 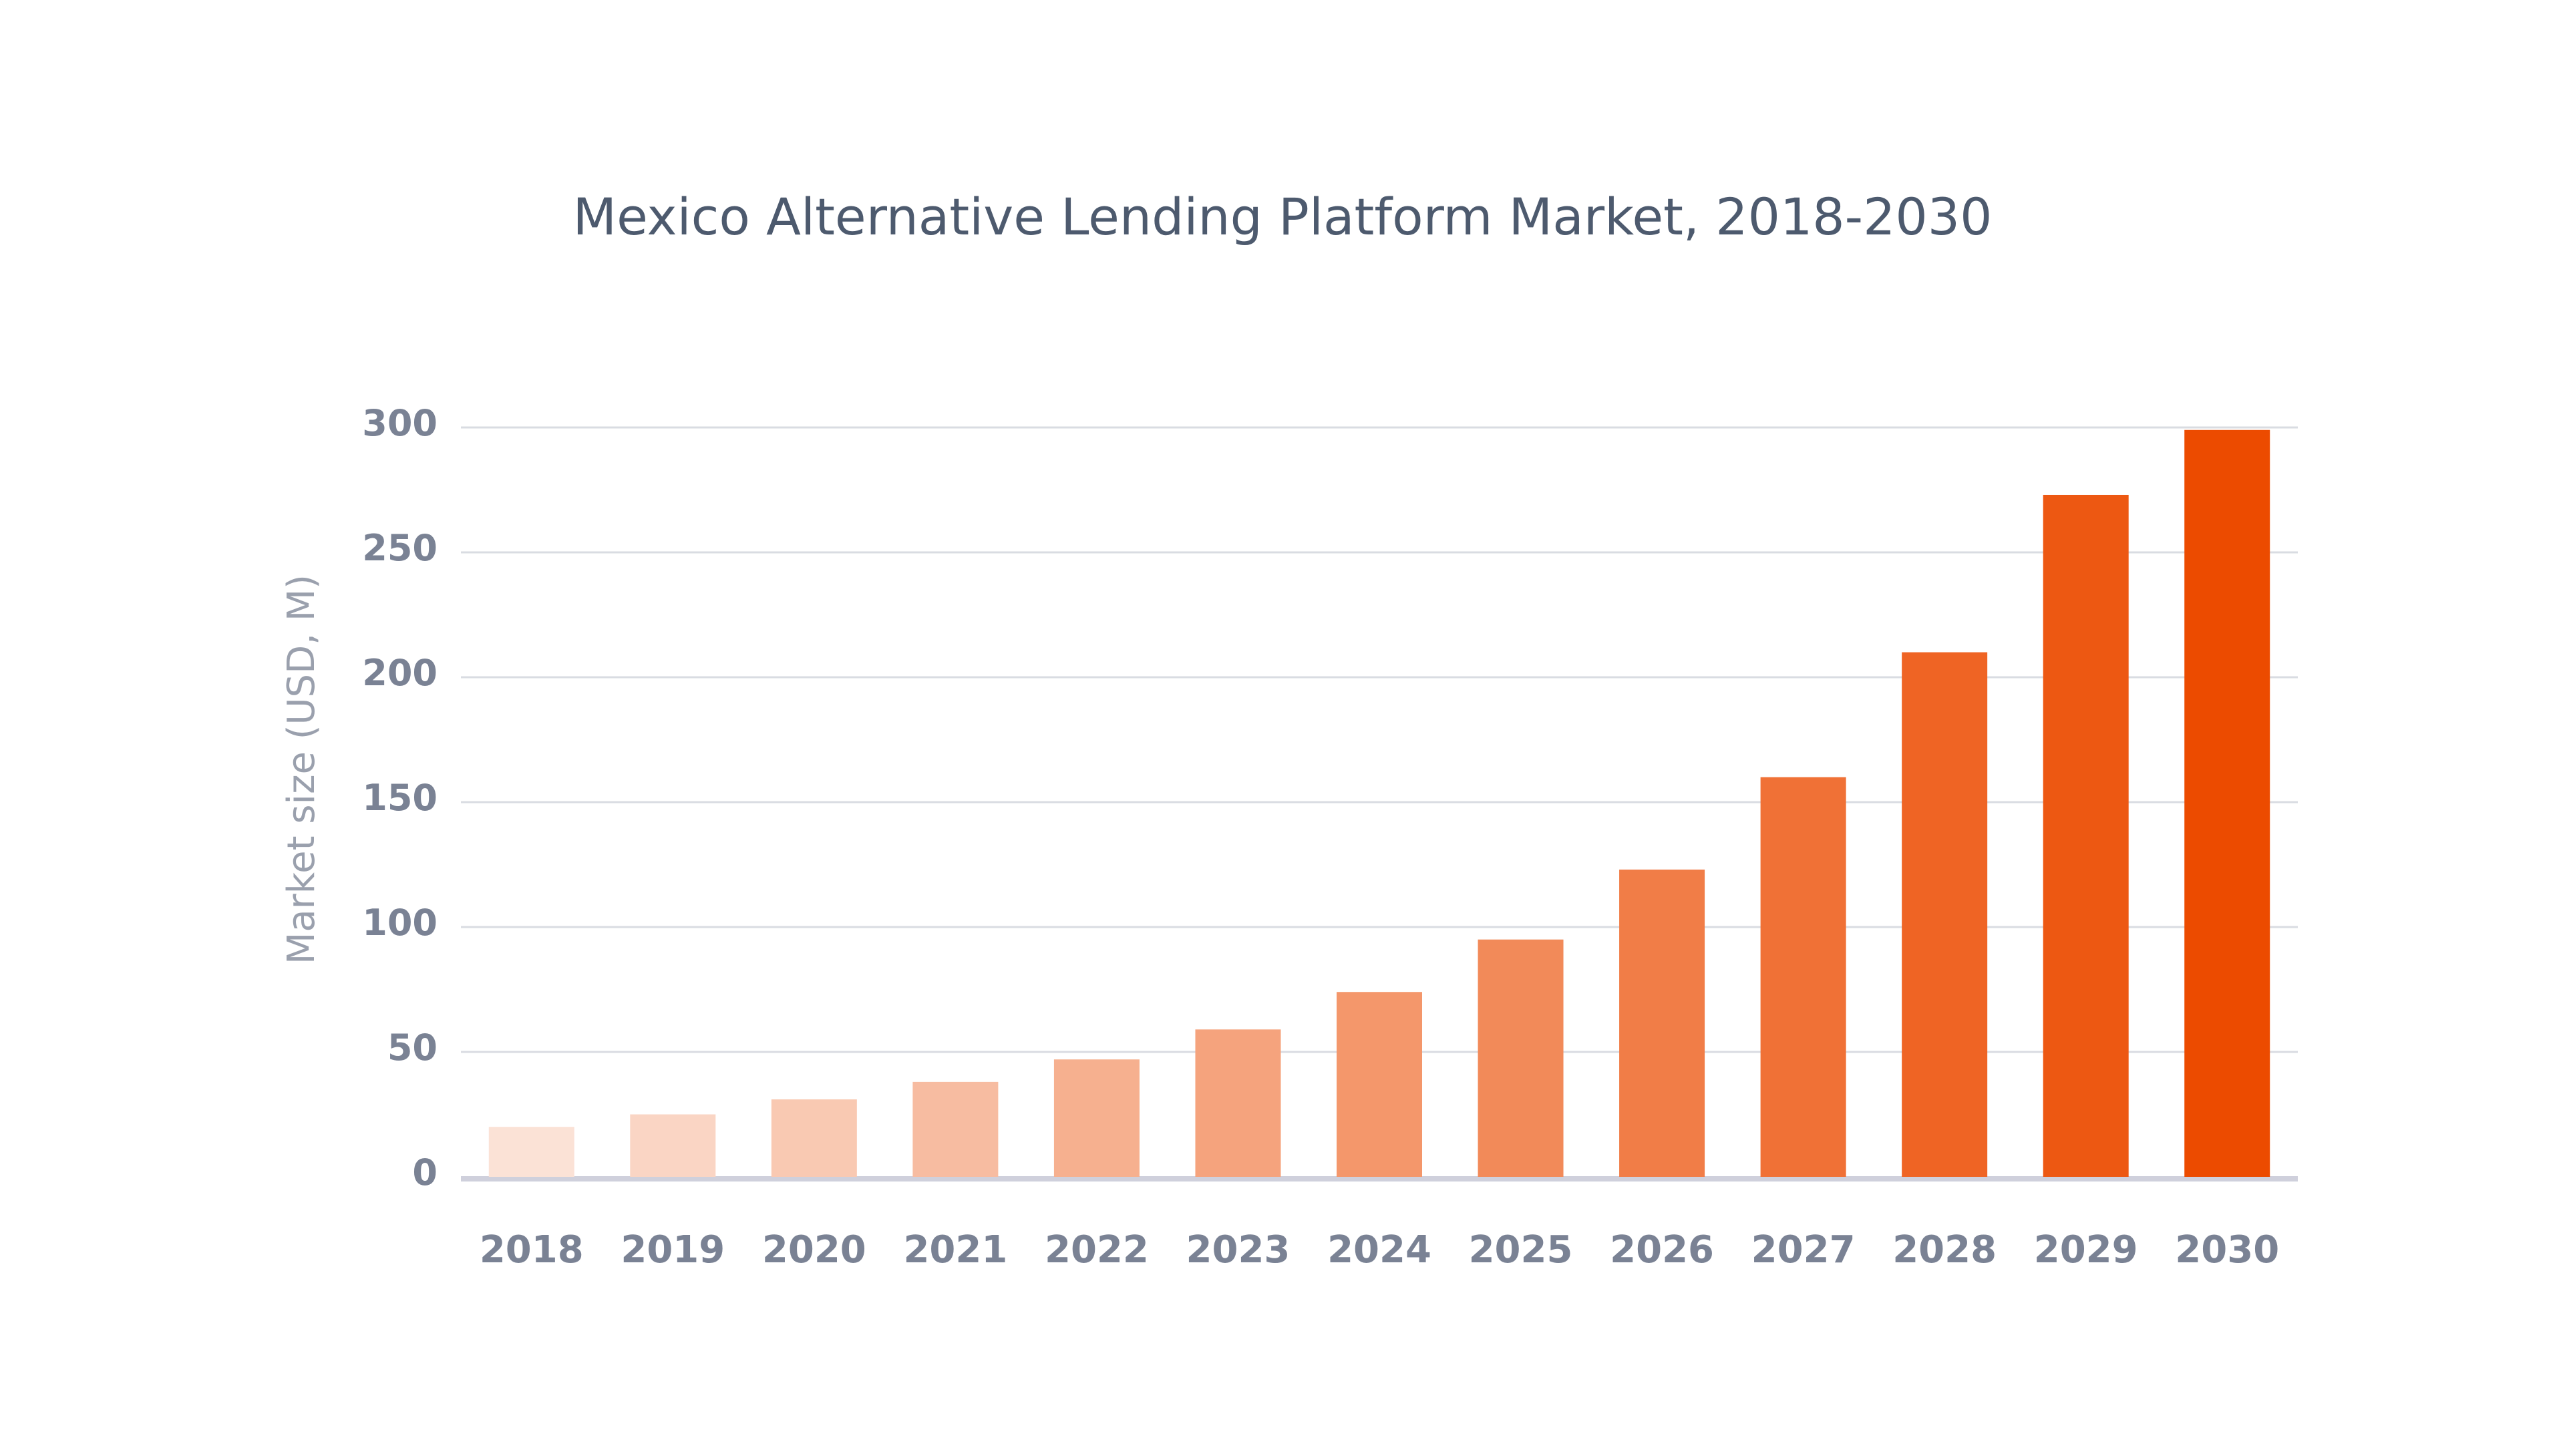 I want to click on x-tick-label: 2018, so click(x=532, y=1250).